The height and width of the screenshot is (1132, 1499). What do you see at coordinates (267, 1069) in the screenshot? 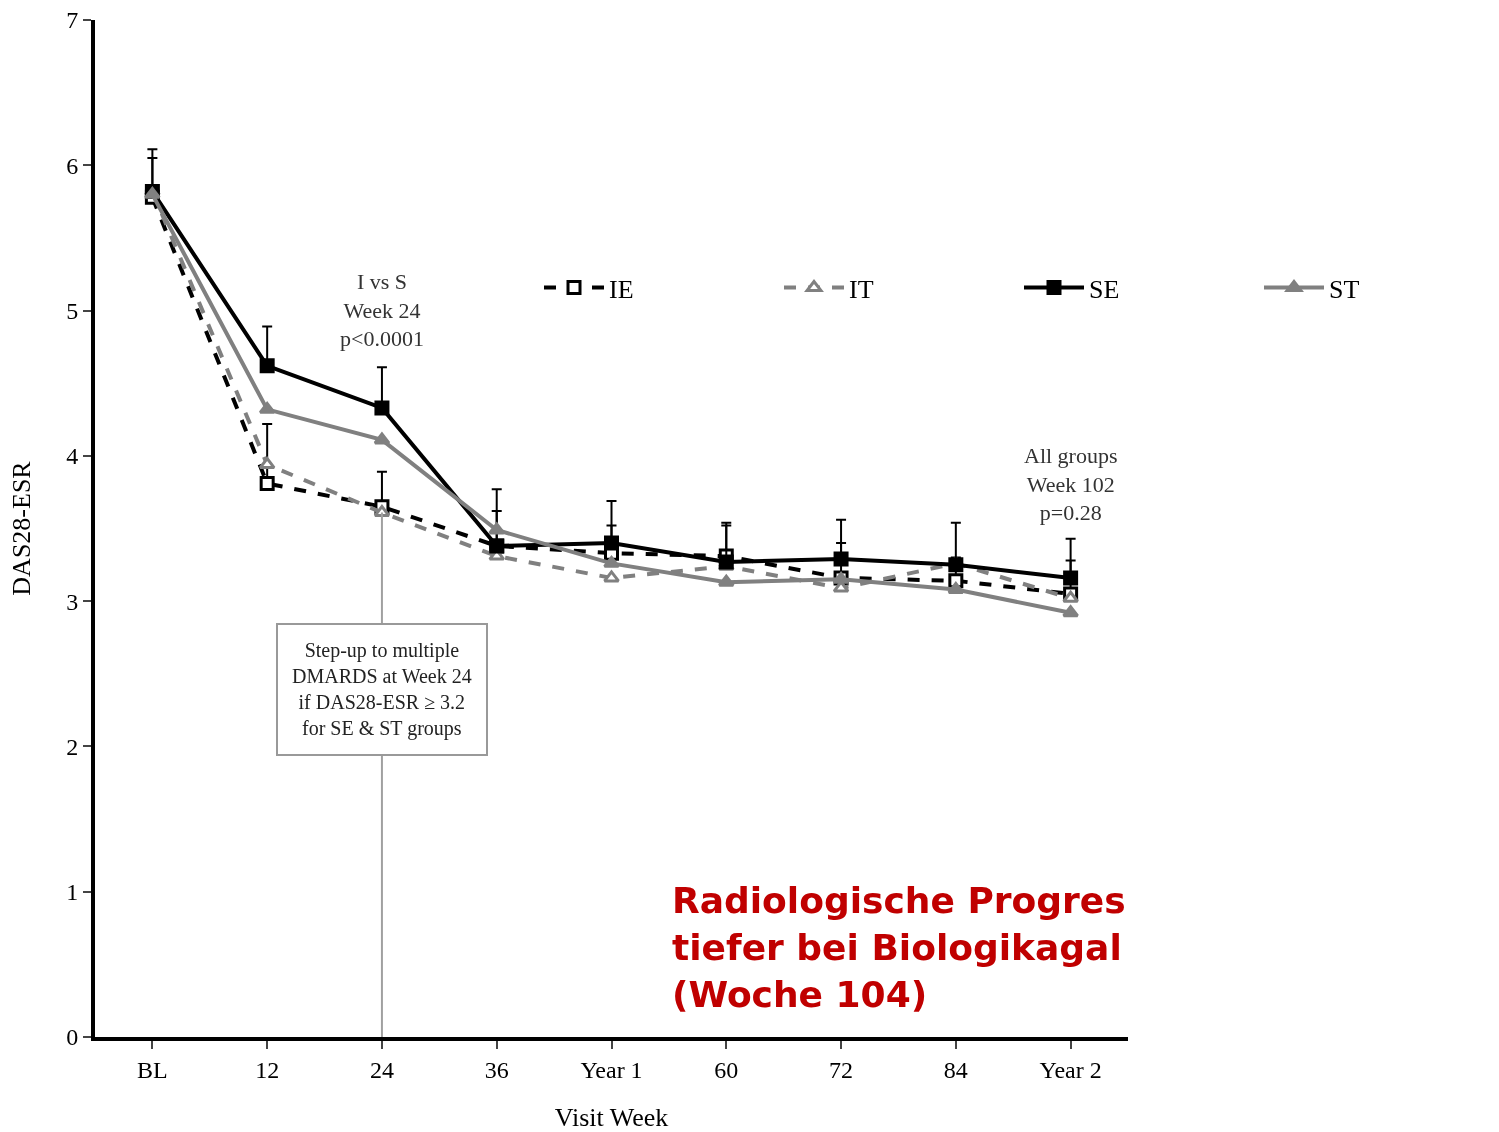
I see `x-tick-label: 12` at bounding box center [267, 1069].